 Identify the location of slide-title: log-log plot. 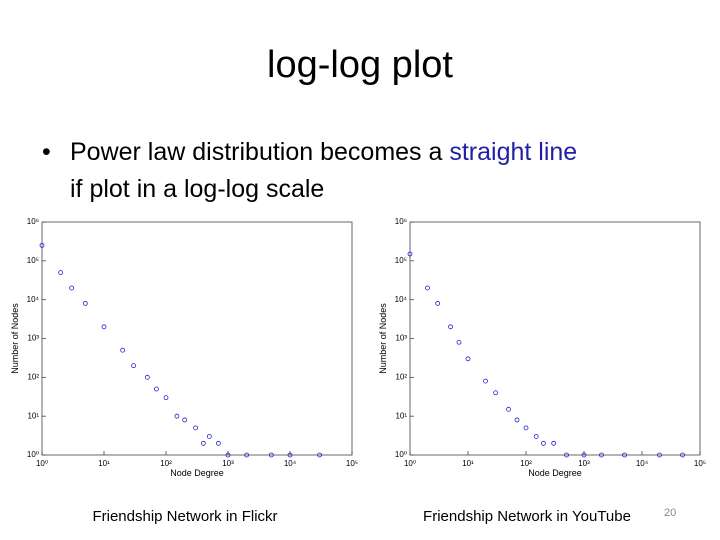
(360, 65).